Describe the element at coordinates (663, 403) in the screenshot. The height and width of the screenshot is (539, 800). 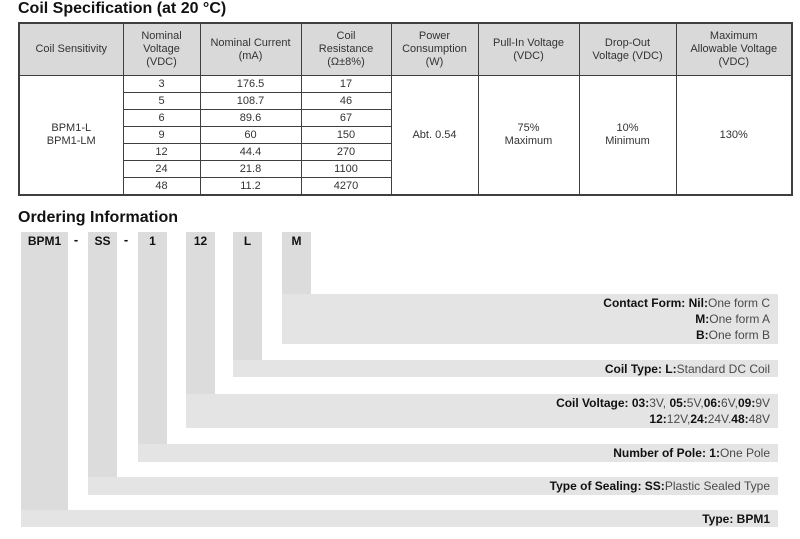
I see `band-line: Coil Voltage: 03:3V, 05:5V,06:6V,09:9V` at that location.